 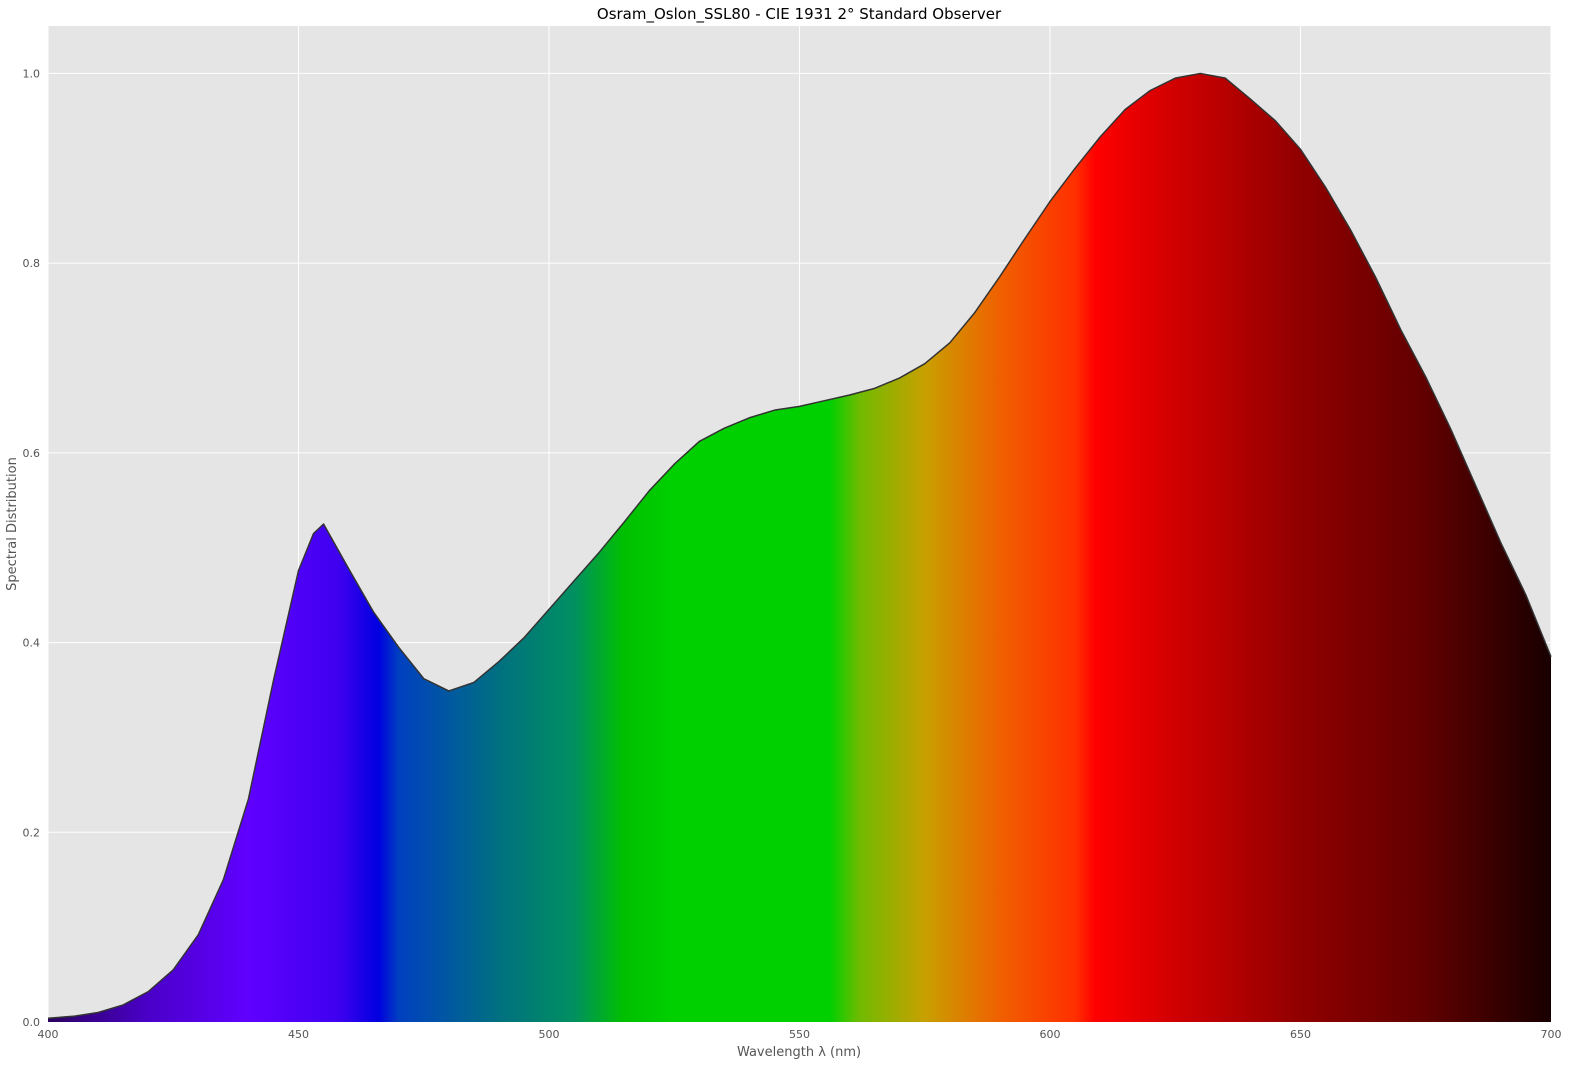 What do you see at coordinates (32, 73) in the screenshot?
I see `y-tick-label: 1.0` at bounding box center [32, 73].